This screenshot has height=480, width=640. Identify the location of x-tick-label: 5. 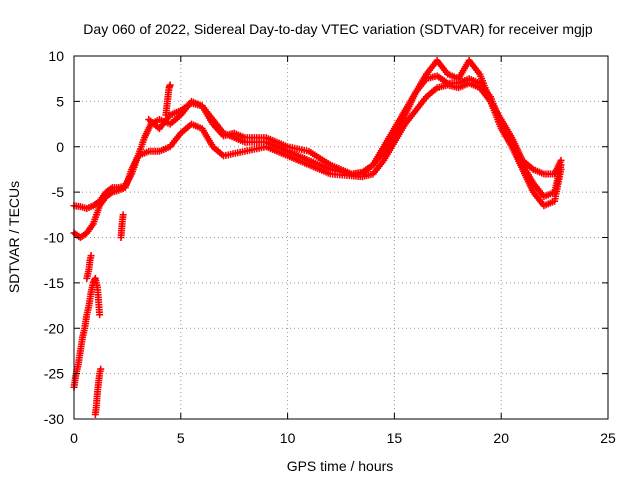
(181, 438).